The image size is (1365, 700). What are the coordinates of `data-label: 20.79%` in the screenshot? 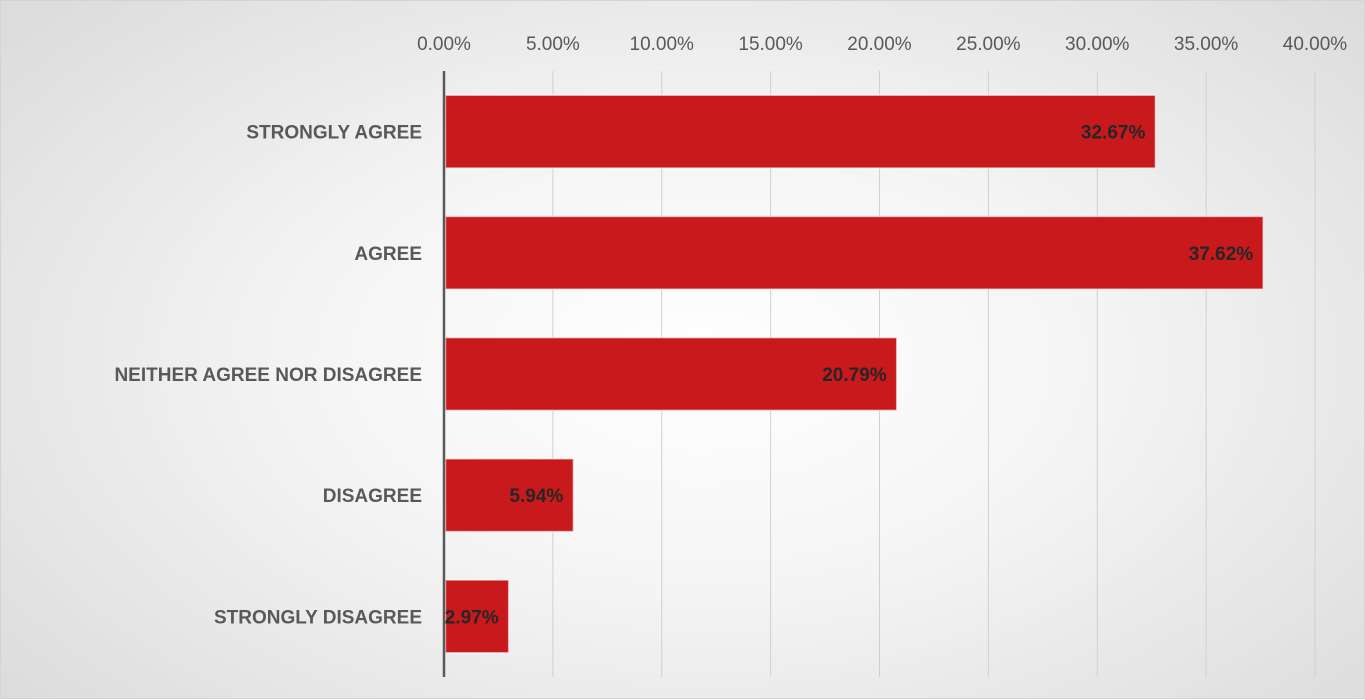 It's located at (854, 375).